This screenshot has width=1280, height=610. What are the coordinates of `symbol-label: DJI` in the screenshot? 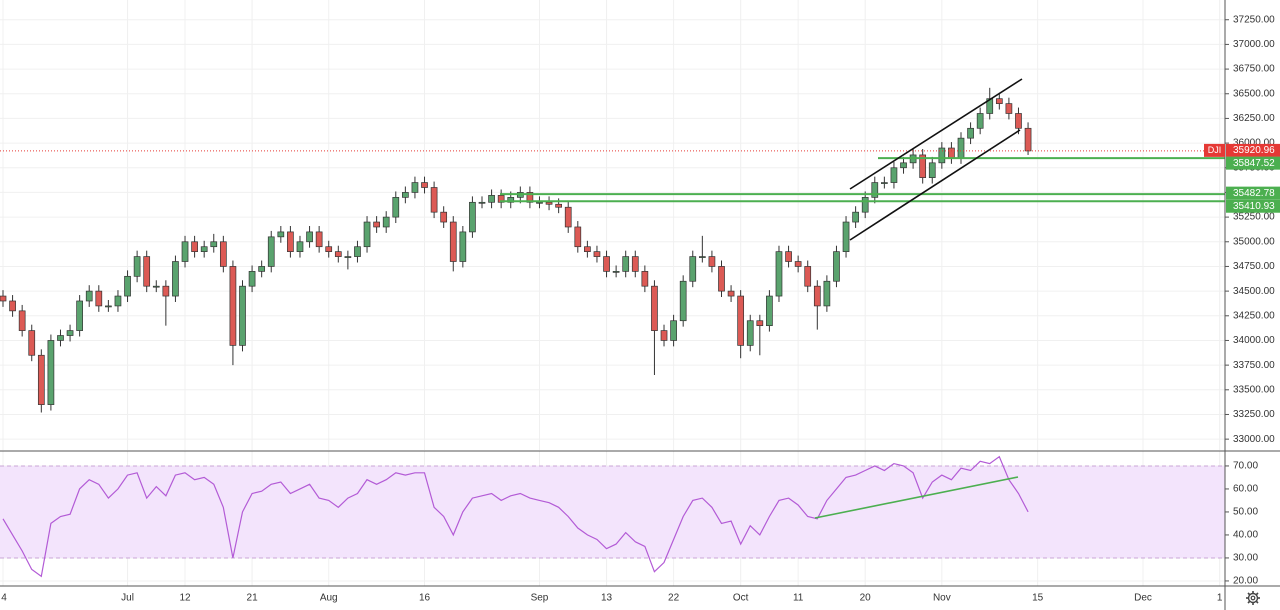 It's located at (1215, 150).